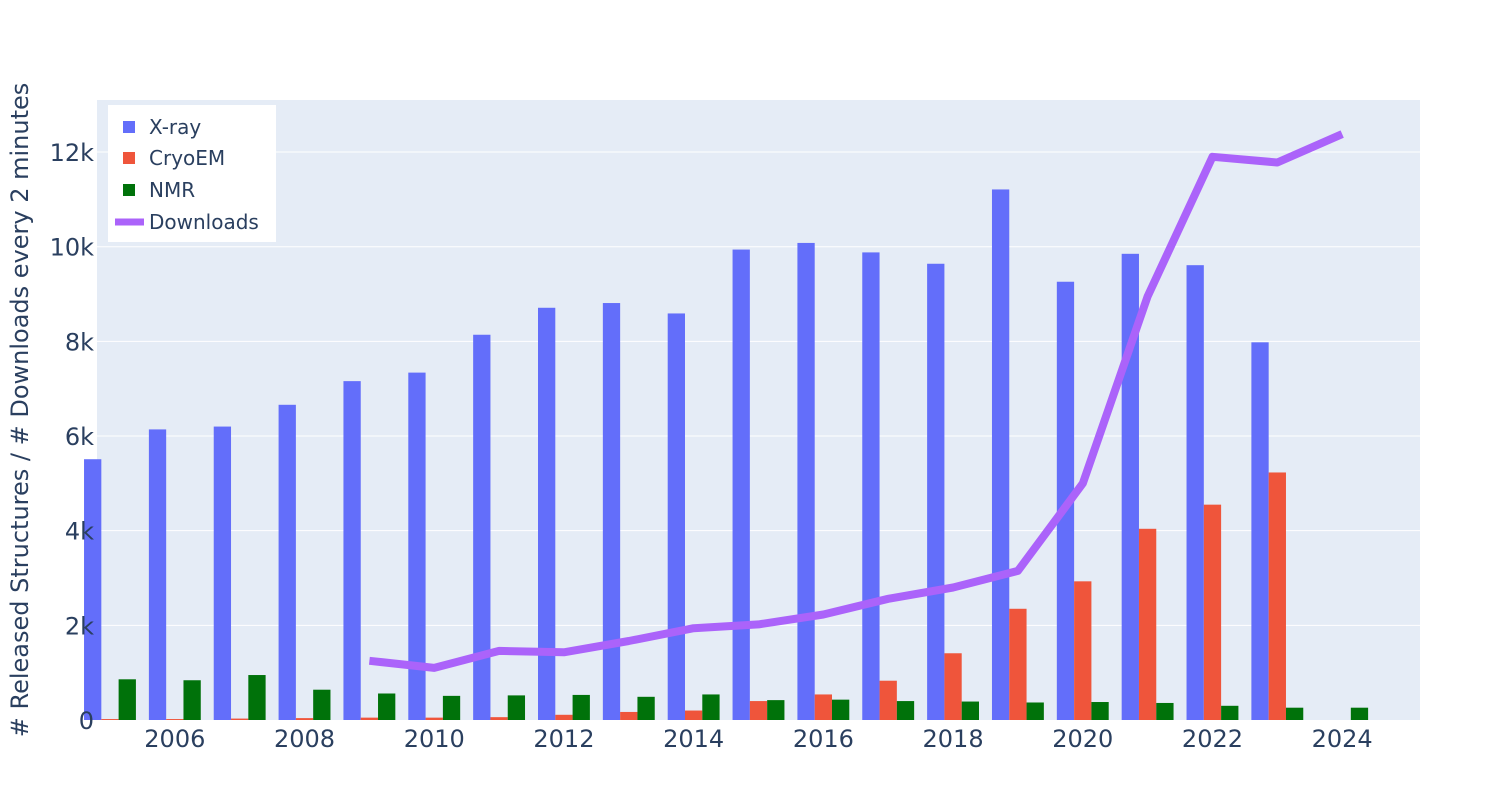 This screenshot has height=800, width=1500. What do you see at coordinates (322, 704) in the screenshot?
I see `bar-nmr-2008` at bounding box center [322, 704].